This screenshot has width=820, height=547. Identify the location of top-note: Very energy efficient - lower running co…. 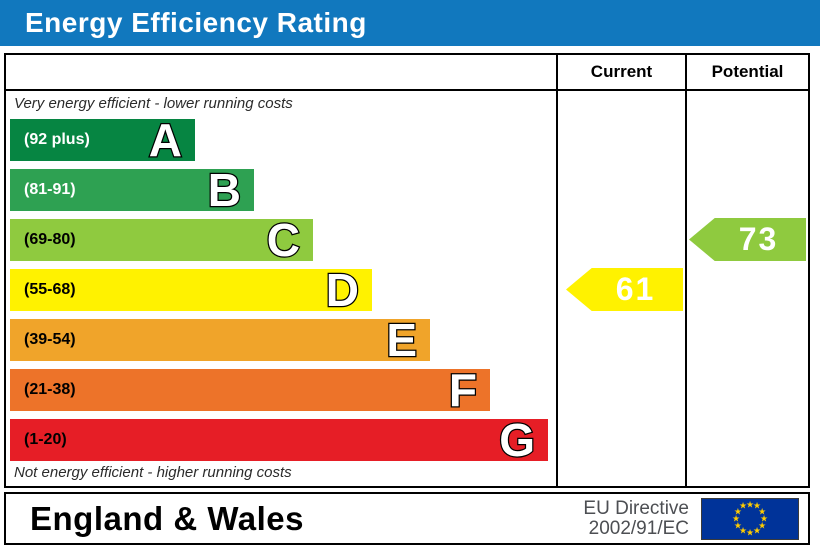
(153, 103).